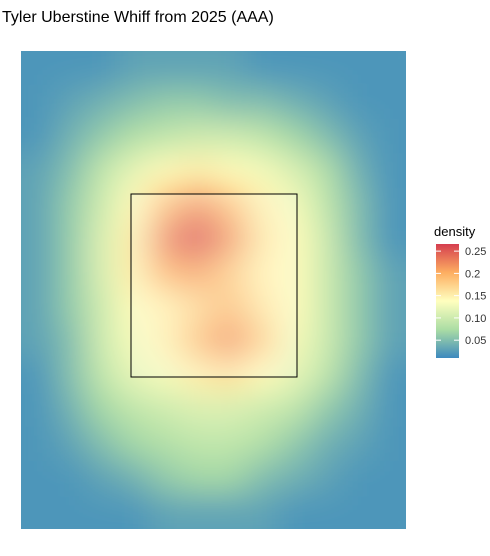 This screenshot has width=490, height=556. What do you see at coordinates (138, 17) in the screenshot?
I see `chart-title: Tyler Uberstine Whiff from 2025 (AAA)` at bounding box center [138, 17].